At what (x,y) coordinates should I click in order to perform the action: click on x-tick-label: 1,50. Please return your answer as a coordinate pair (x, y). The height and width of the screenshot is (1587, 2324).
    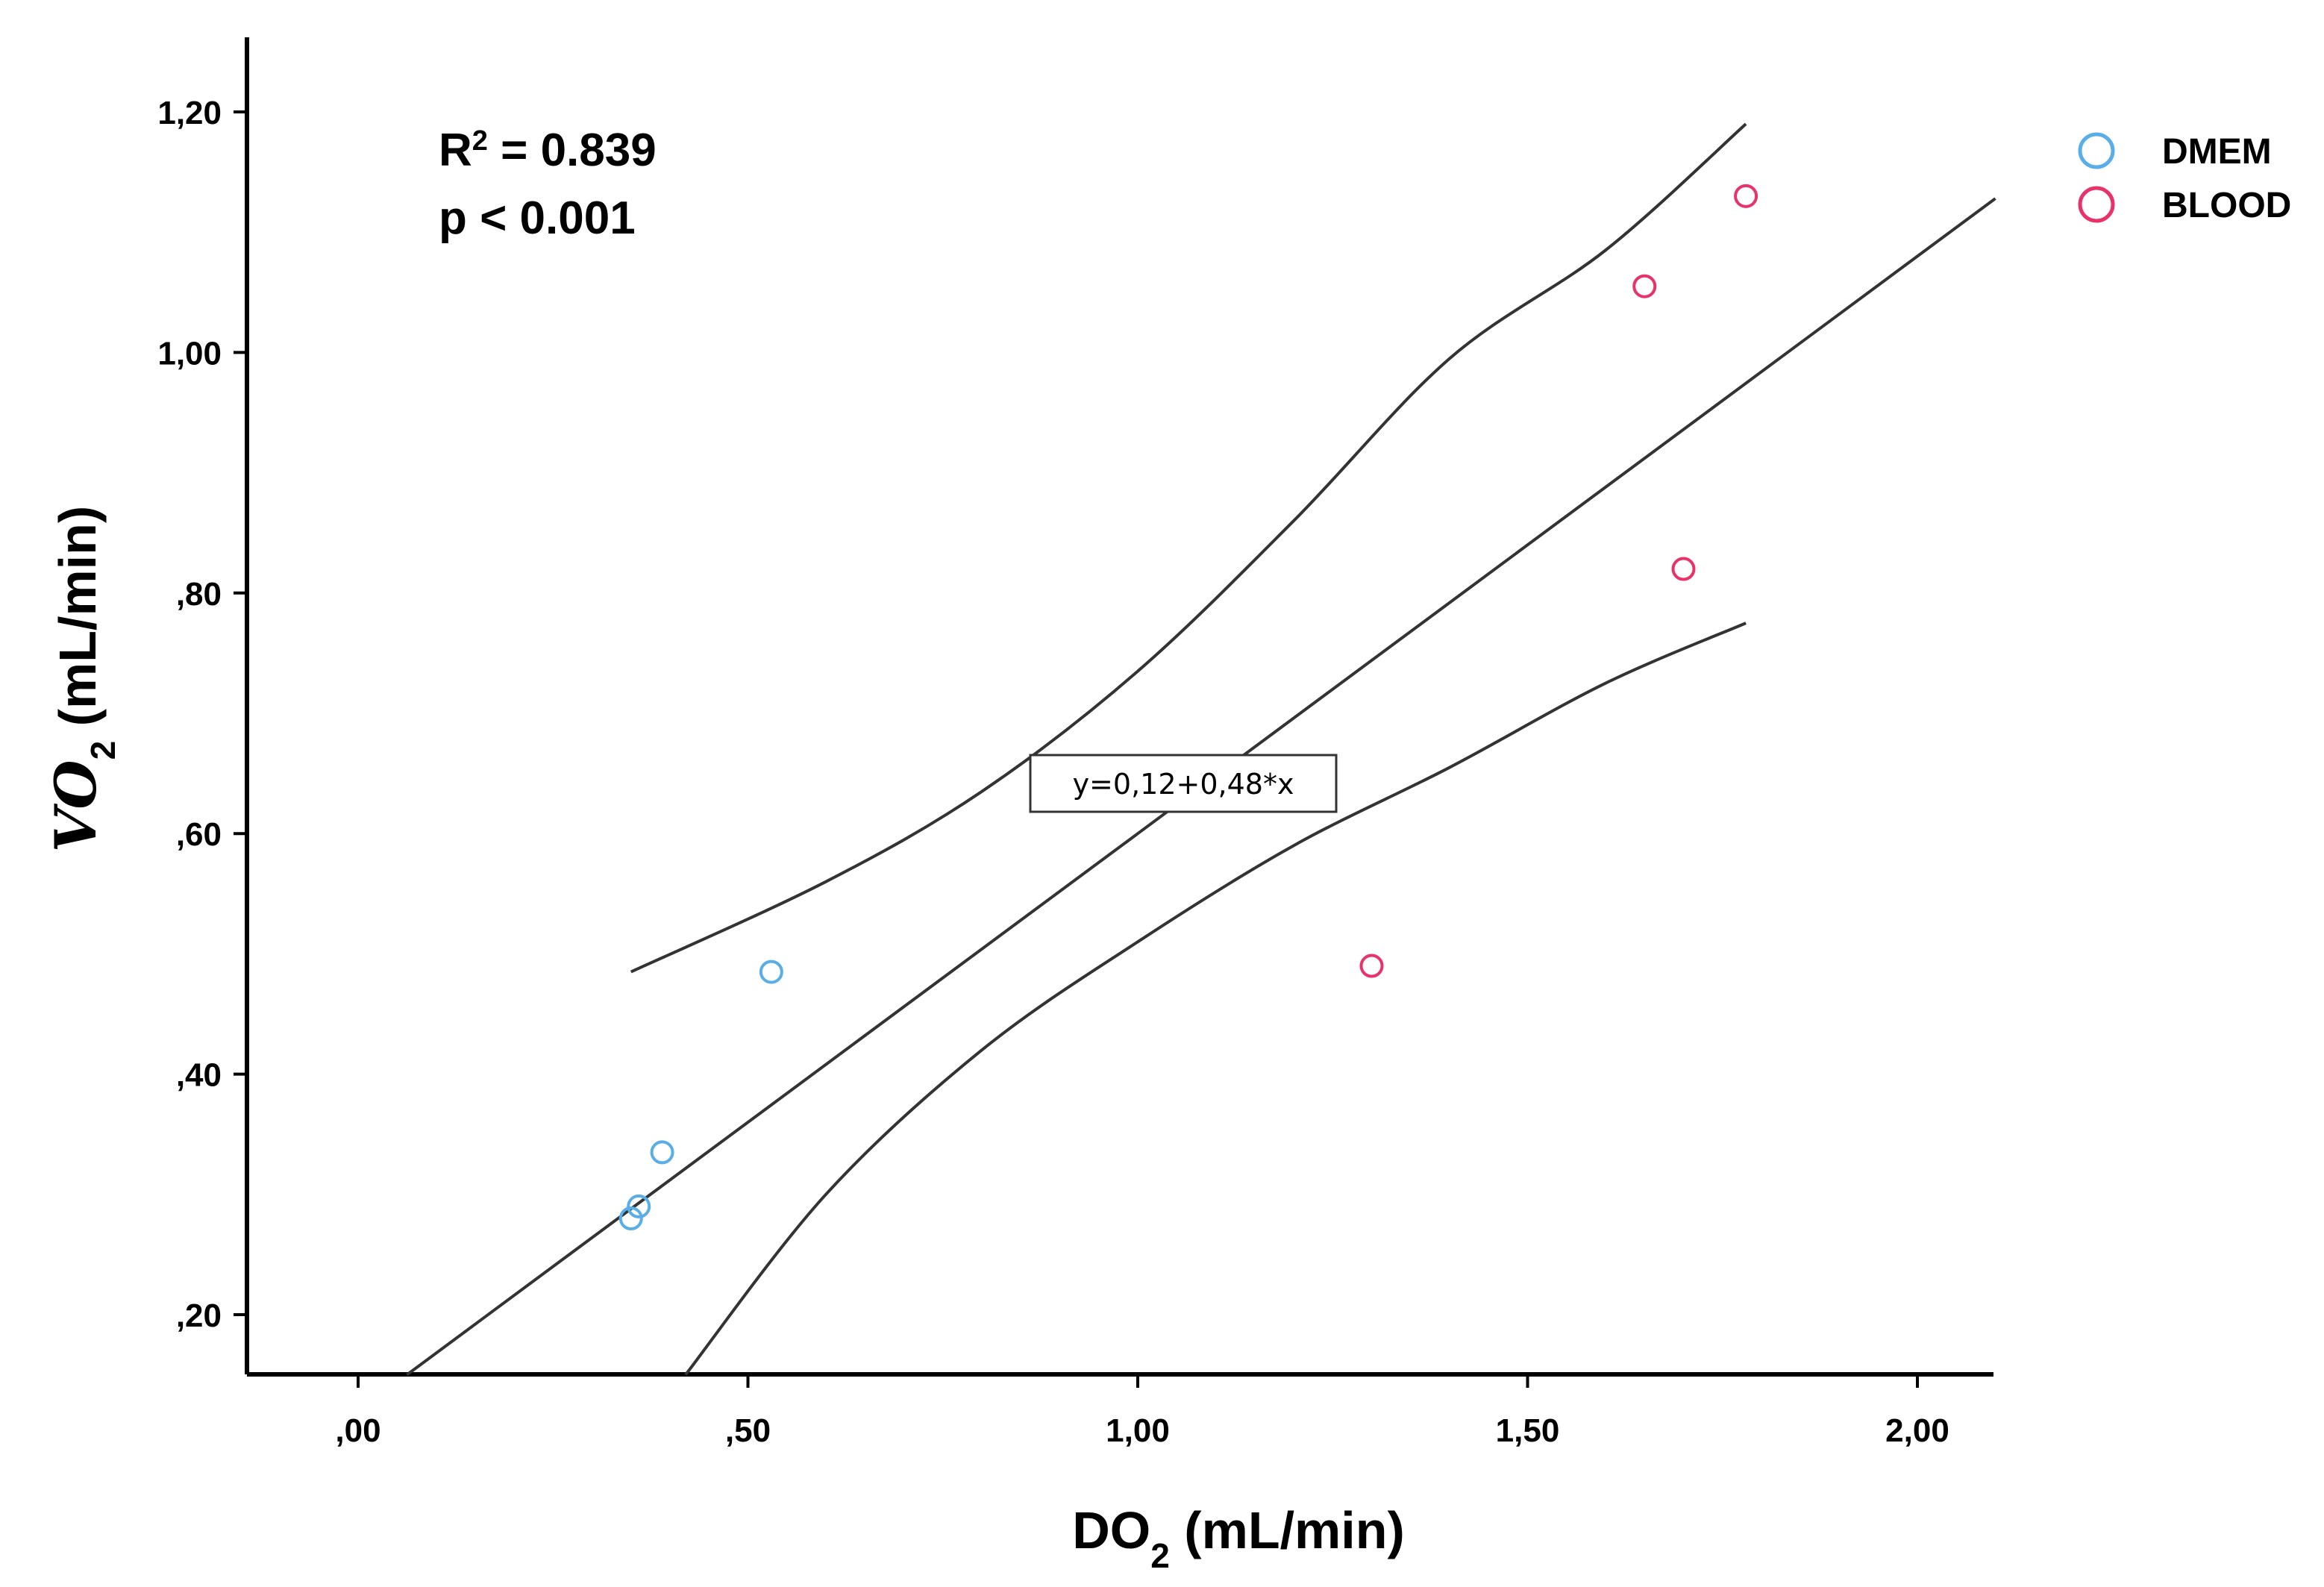
    Looking at the image, I should click on (1528, 1430).